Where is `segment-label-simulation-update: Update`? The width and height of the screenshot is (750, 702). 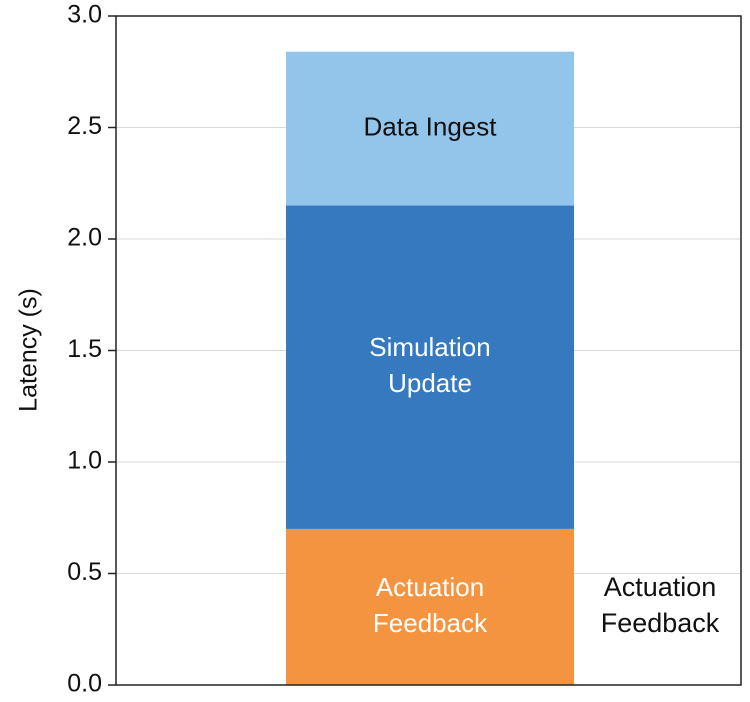 segment-label-simulation-update: Update is located at coordinates (430, 383).